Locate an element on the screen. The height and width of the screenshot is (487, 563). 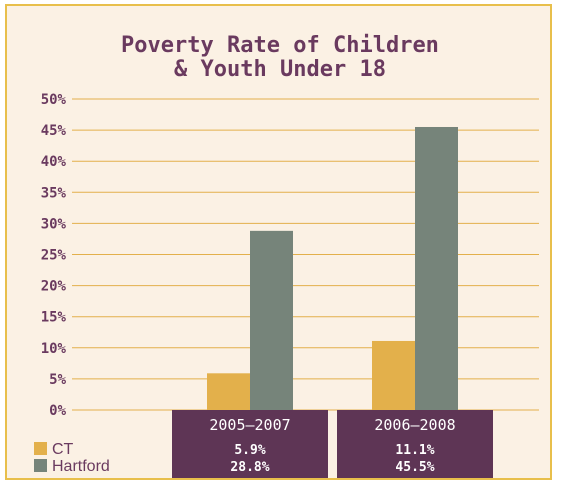
data-table: 2005–2007 5.9% 28.8% 2006–2008 11.1% 45.5% is located at coordinates (332, 444).